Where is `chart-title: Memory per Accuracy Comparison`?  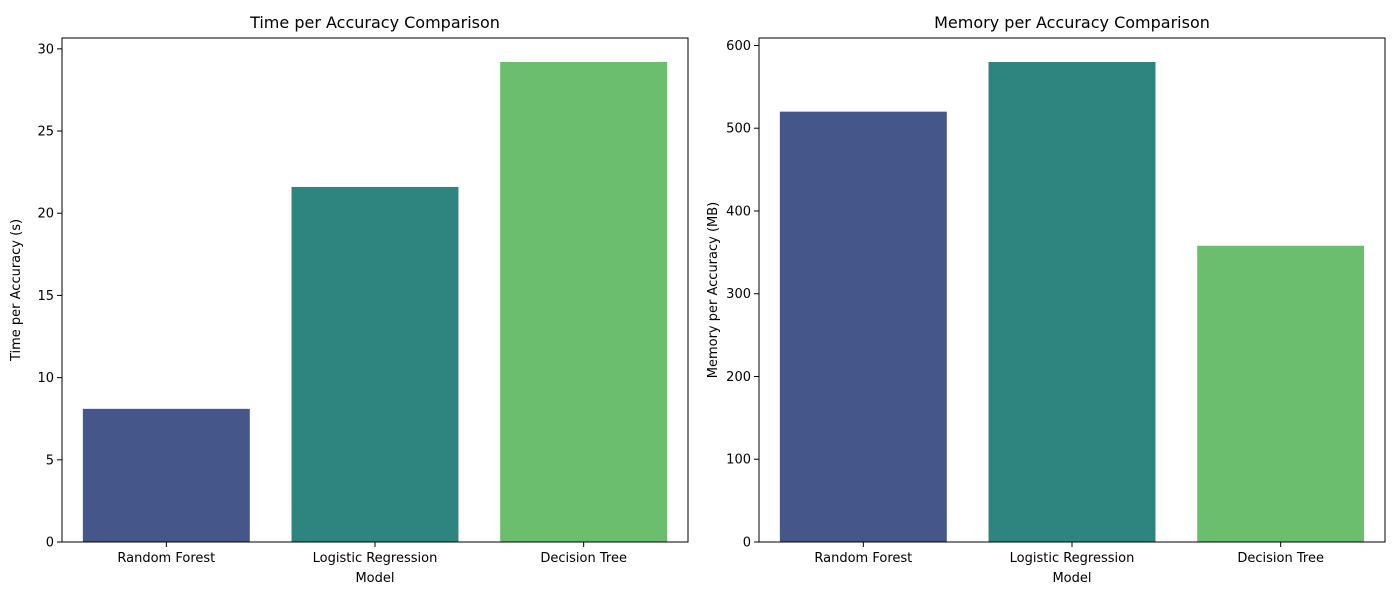 chart-title: Memory per Accuracy Comparison is located at coordinates (1072, 22).